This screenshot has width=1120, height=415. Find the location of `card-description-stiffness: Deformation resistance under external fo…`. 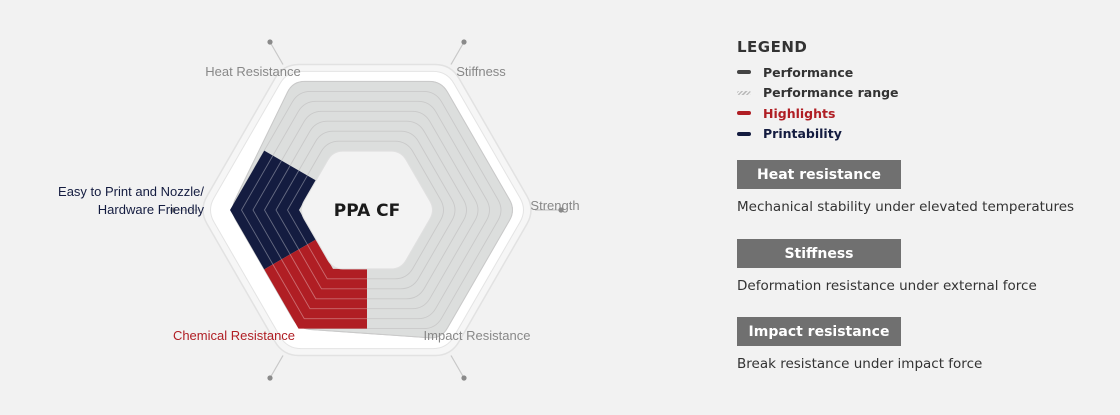

card-description-stiffness: Deformation resistance under external fo… is located at coordinates (887, 286).